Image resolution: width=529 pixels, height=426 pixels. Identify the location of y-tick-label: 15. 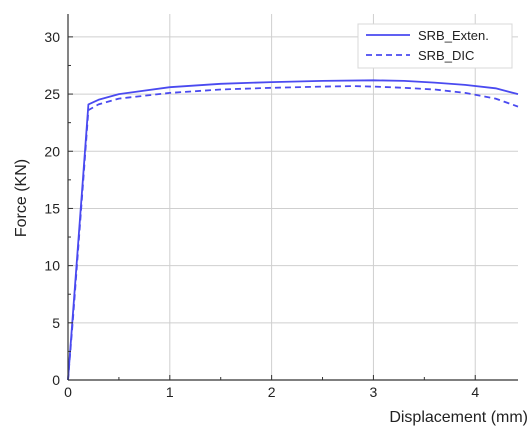
(52, 208).